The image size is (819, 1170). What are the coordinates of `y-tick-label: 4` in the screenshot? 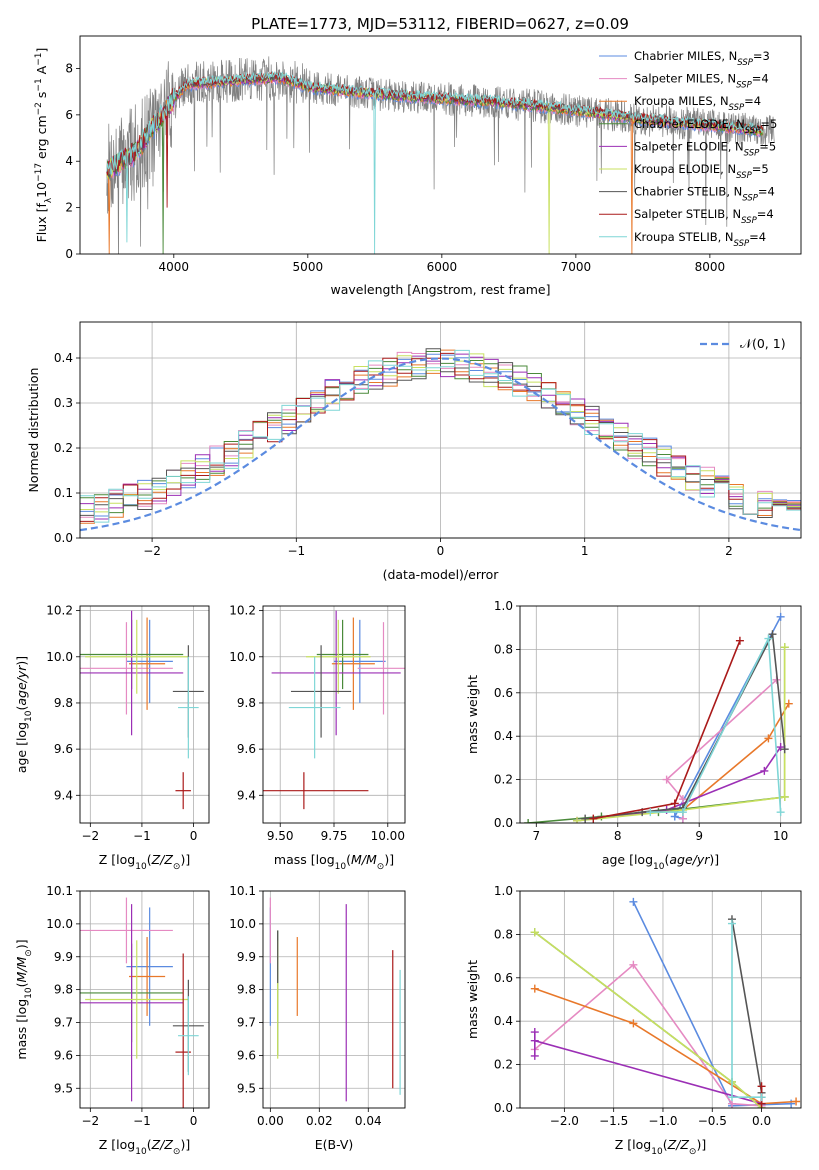 It's located at (69, 161).